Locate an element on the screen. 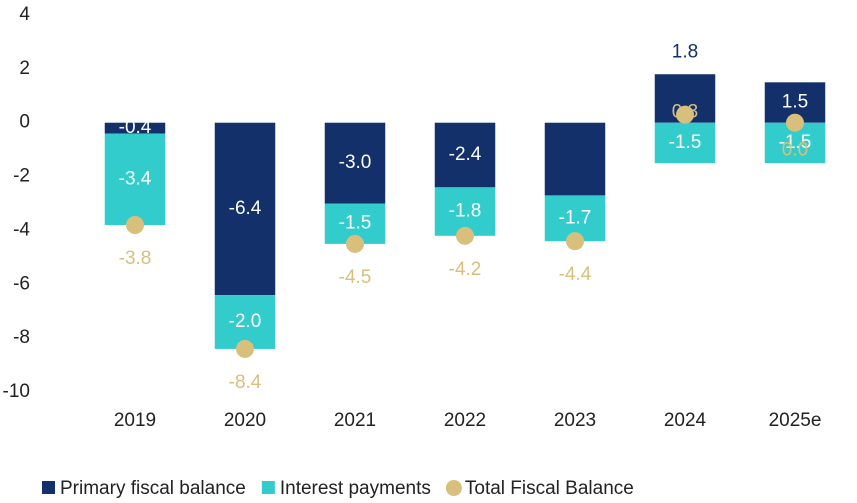 This screenshot has height=503, width=857. data-label: 0.0 is located at coordinates (795, 150).